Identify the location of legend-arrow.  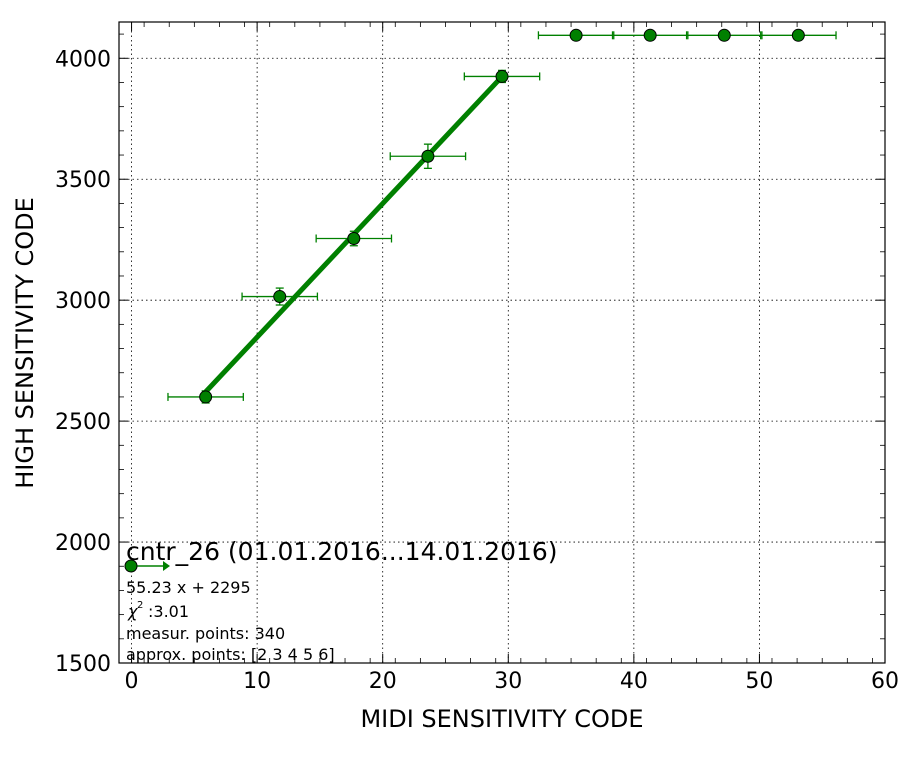
(166, 566).